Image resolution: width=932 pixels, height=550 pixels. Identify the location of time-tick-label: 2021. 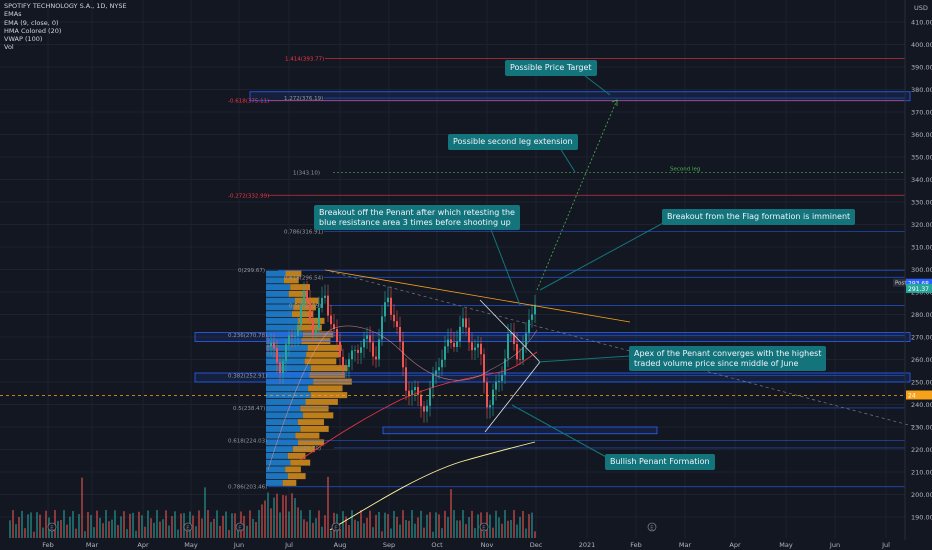
(587, 545).